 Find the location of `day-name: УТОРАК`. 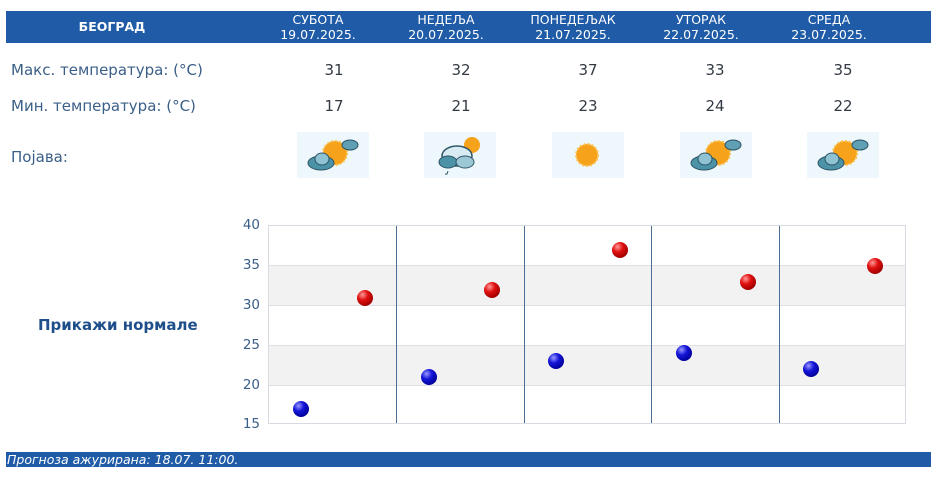

day-name: УТОРАК is located at coordinates (701, 19).